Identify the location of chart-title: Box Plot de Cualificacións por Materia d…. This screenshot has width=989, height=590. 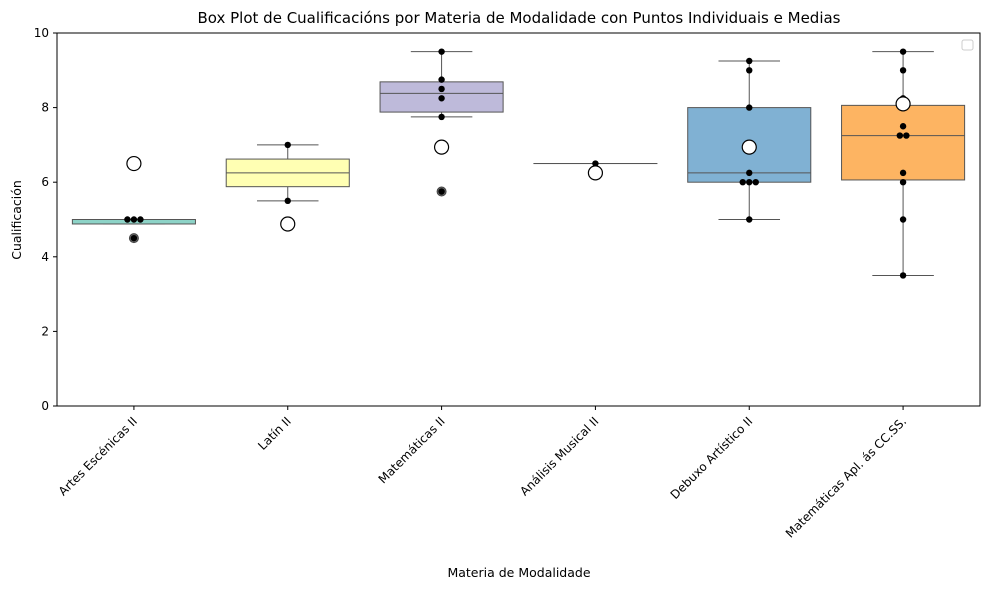
(518, 18).